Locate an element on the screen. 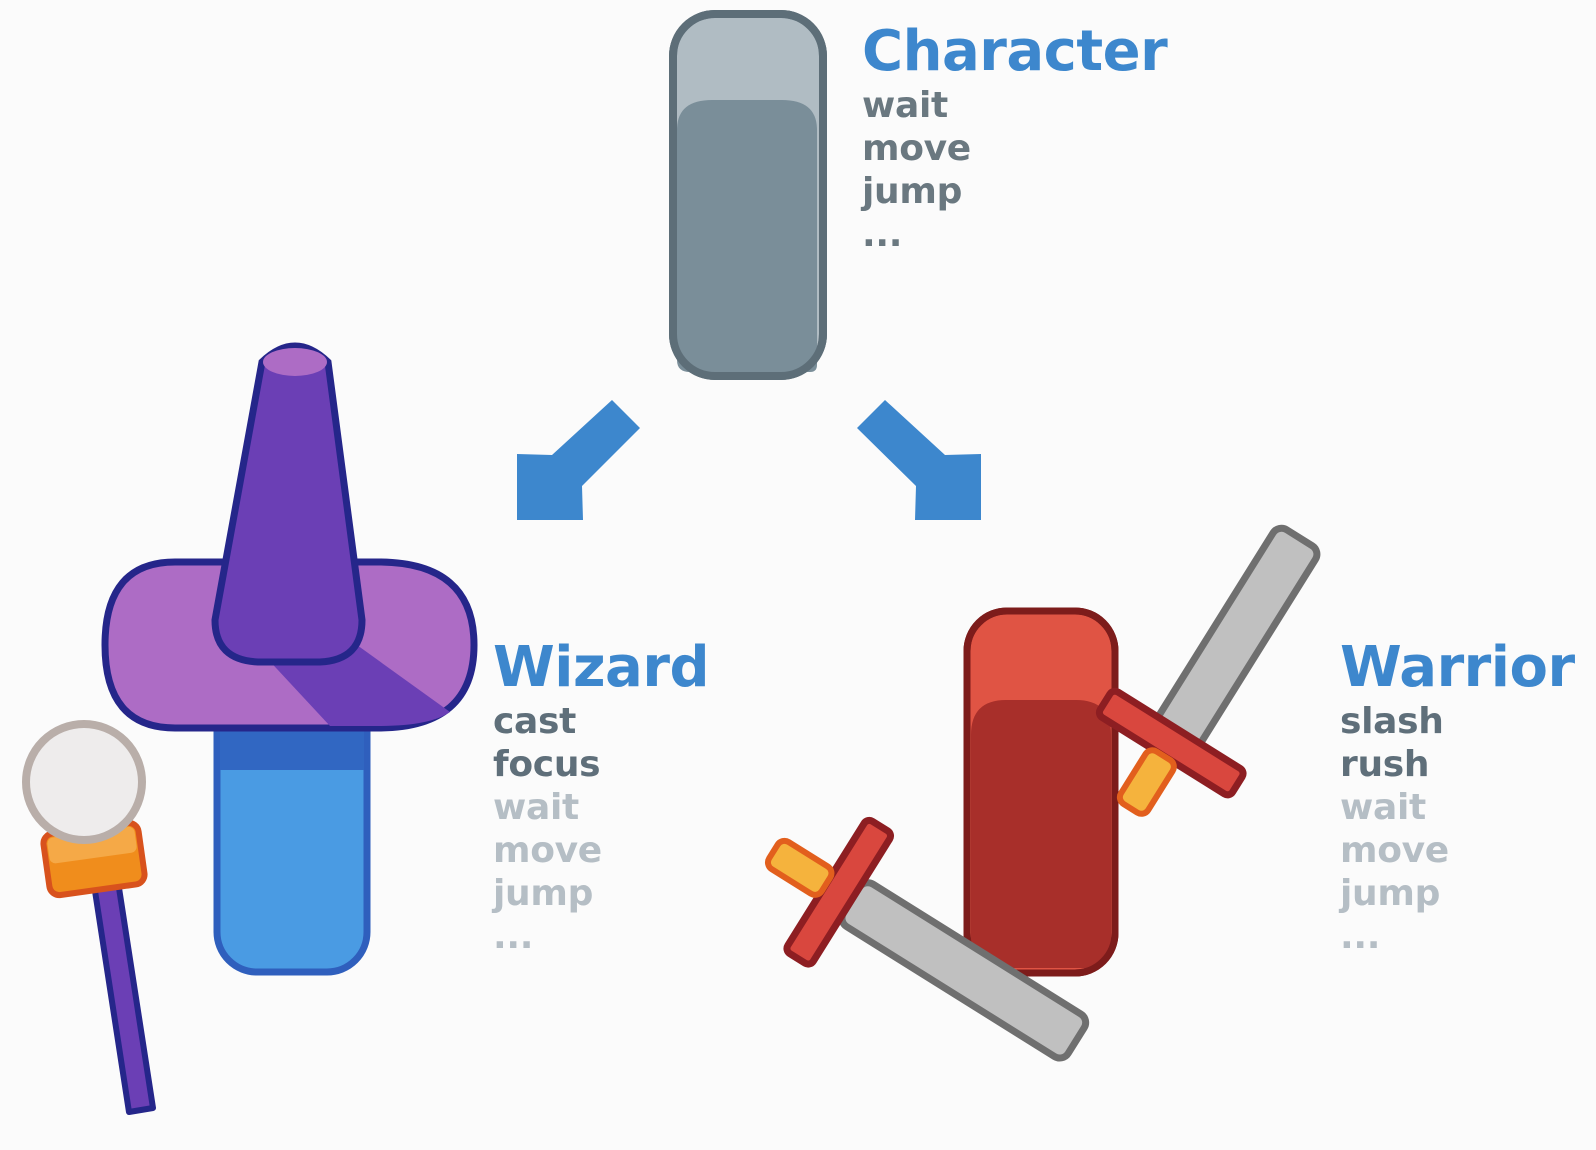 This screenshot has height=1150, width=1596. warrior-title: Warrior is located at coordinates (1457, 667).